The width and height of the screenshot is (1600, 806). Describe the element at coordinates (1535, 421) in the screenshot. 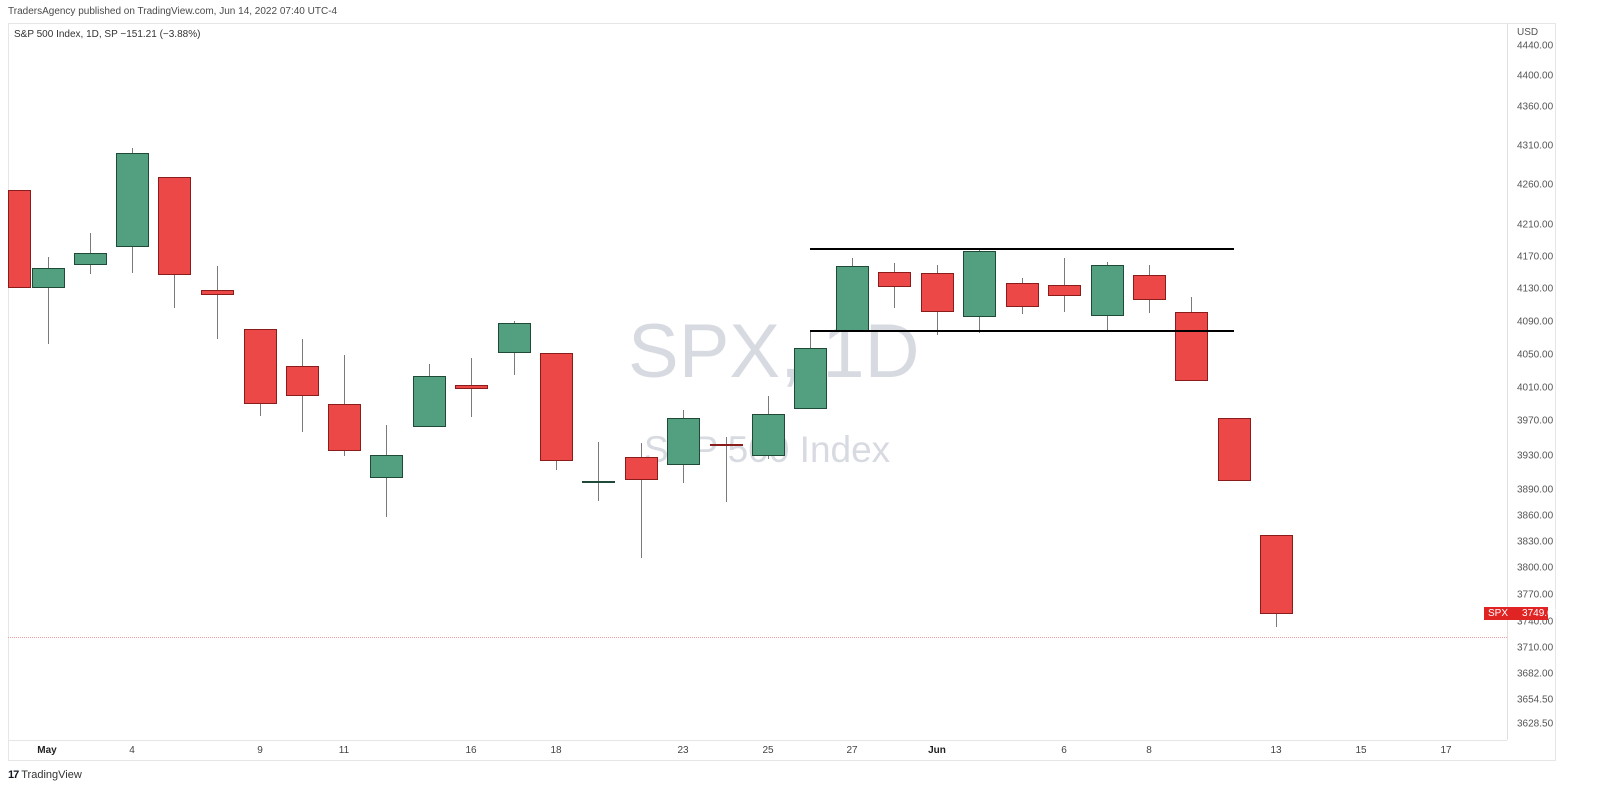

I see `price-tick: 3970.00` at that location.